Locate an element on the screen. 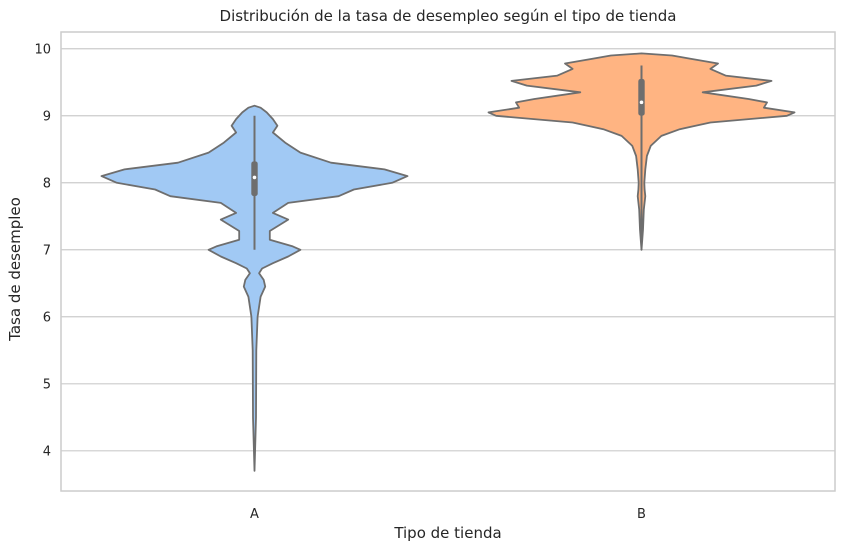 Image resolution: width=845 pixels, height=550 pixels. iqr-box-b is located at coordinates (641, 97).